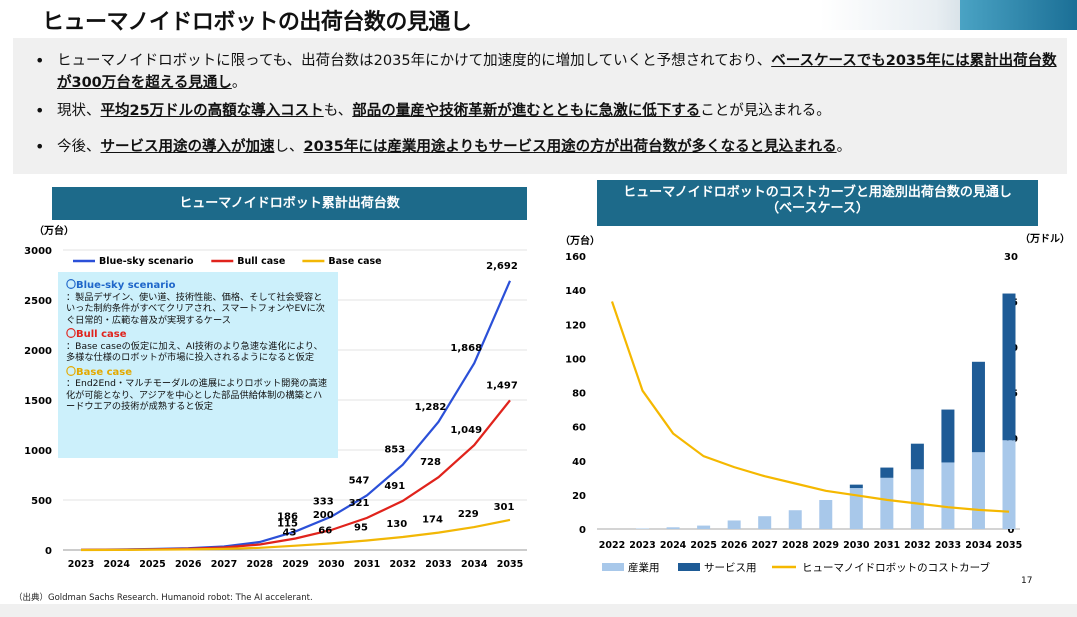 This screenshot has width=1077, height=617. What do you see at coordinates (430, 462) in the screenshot?
I see `data-label: 728` at bounding box center [430, 462].